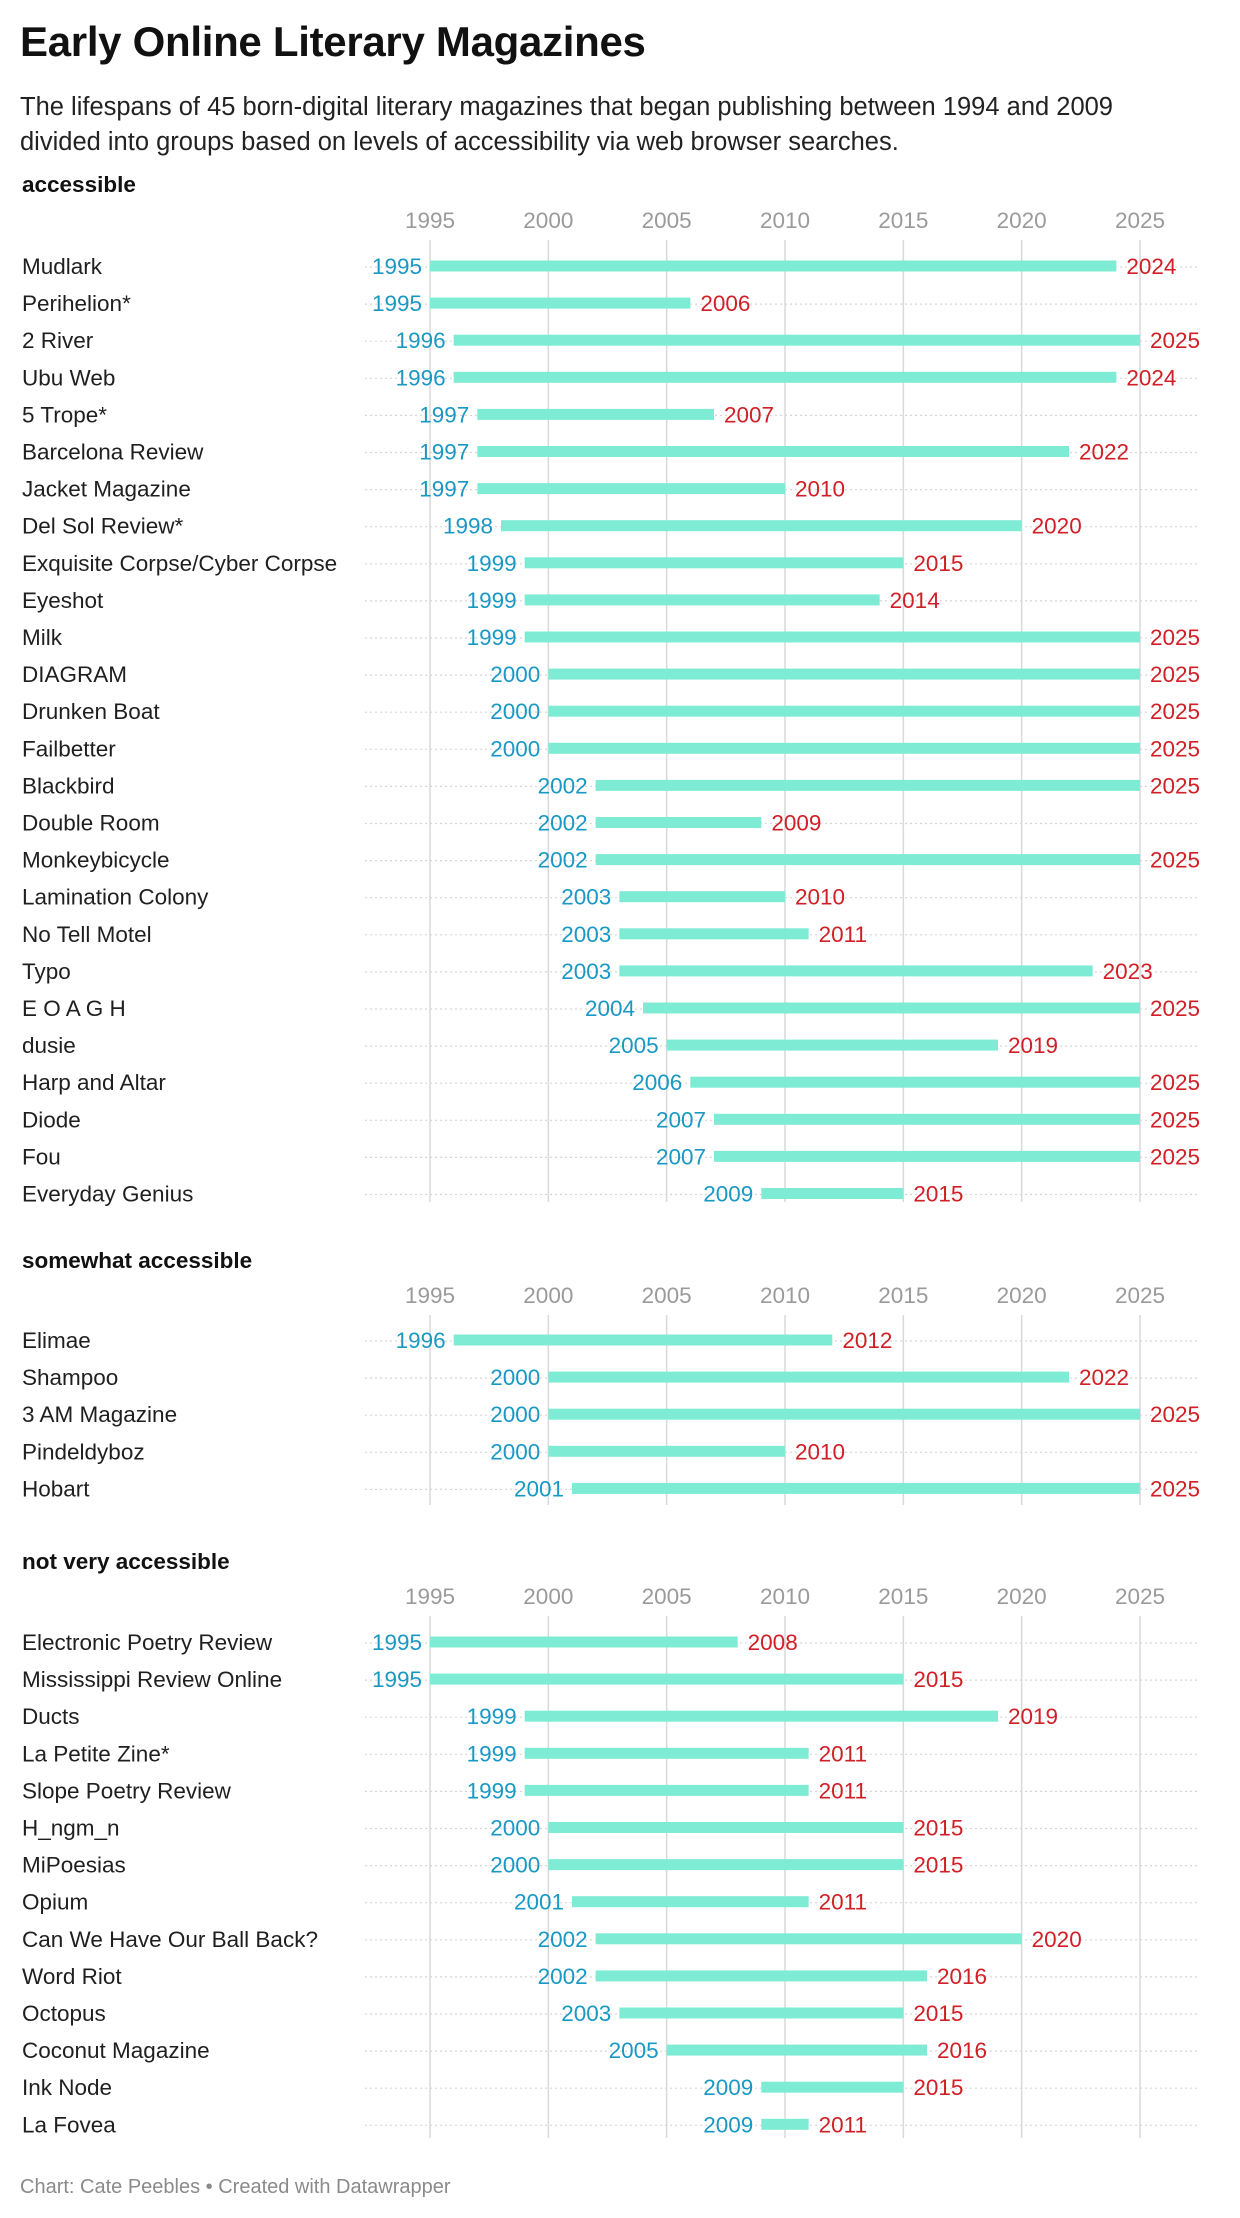 This screenshot has width=1240, height=2218. I want to click on row-label: Pindeldyboz, so click(83, 1451).